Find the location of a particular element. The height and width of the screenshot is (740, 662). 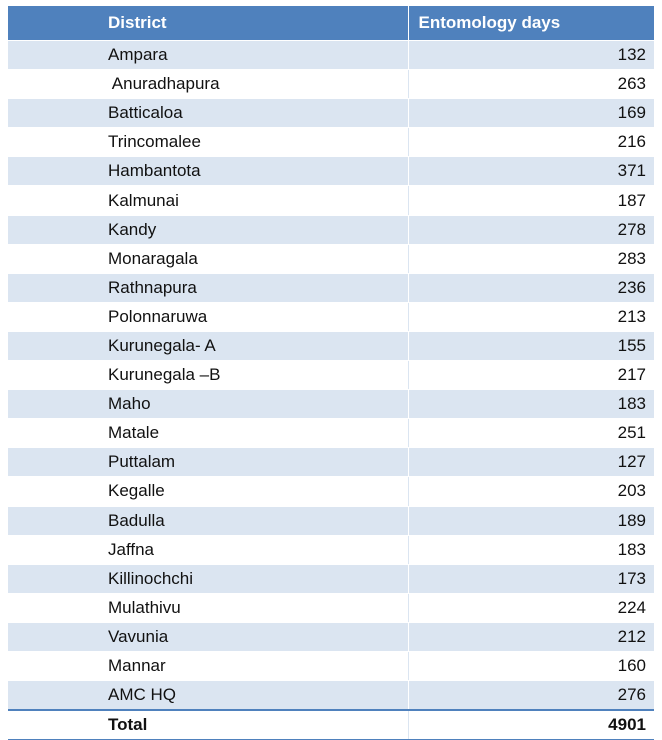

total-value: 4901 is located at coordinates (531, 724).